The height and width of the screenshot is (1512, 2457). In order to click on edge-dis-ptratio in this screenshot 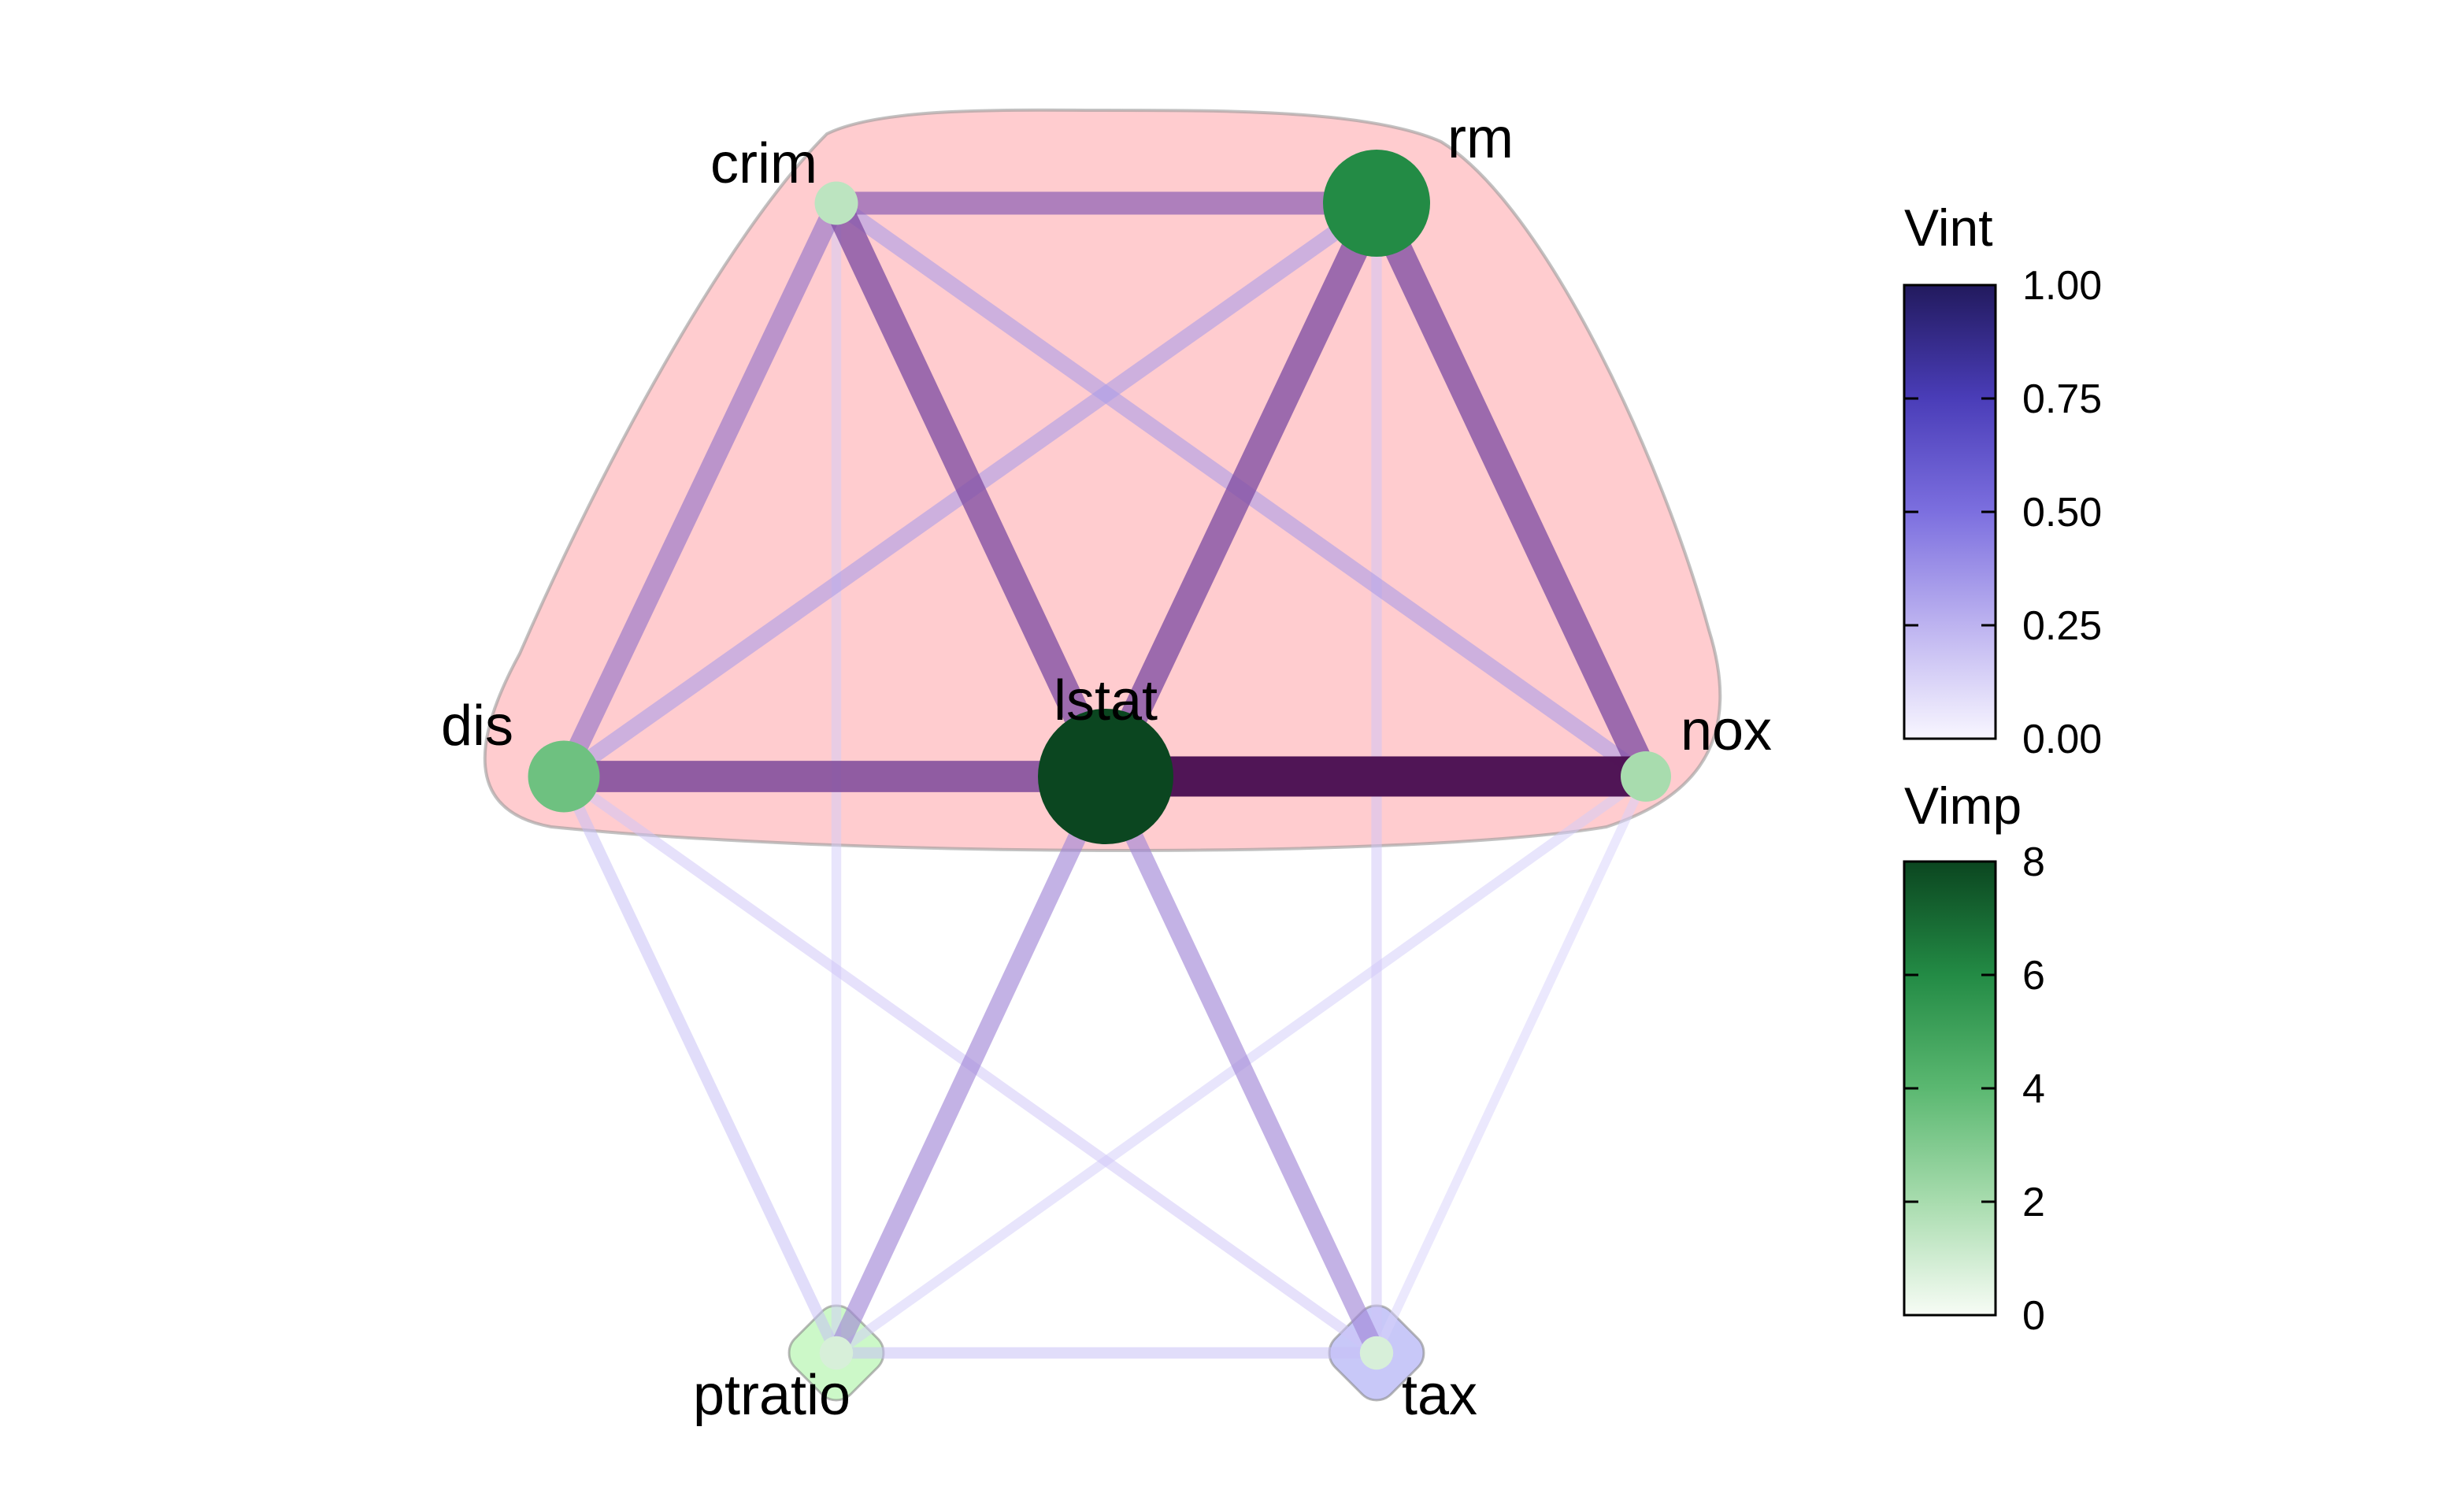, I will do `click(700, 1064)`.